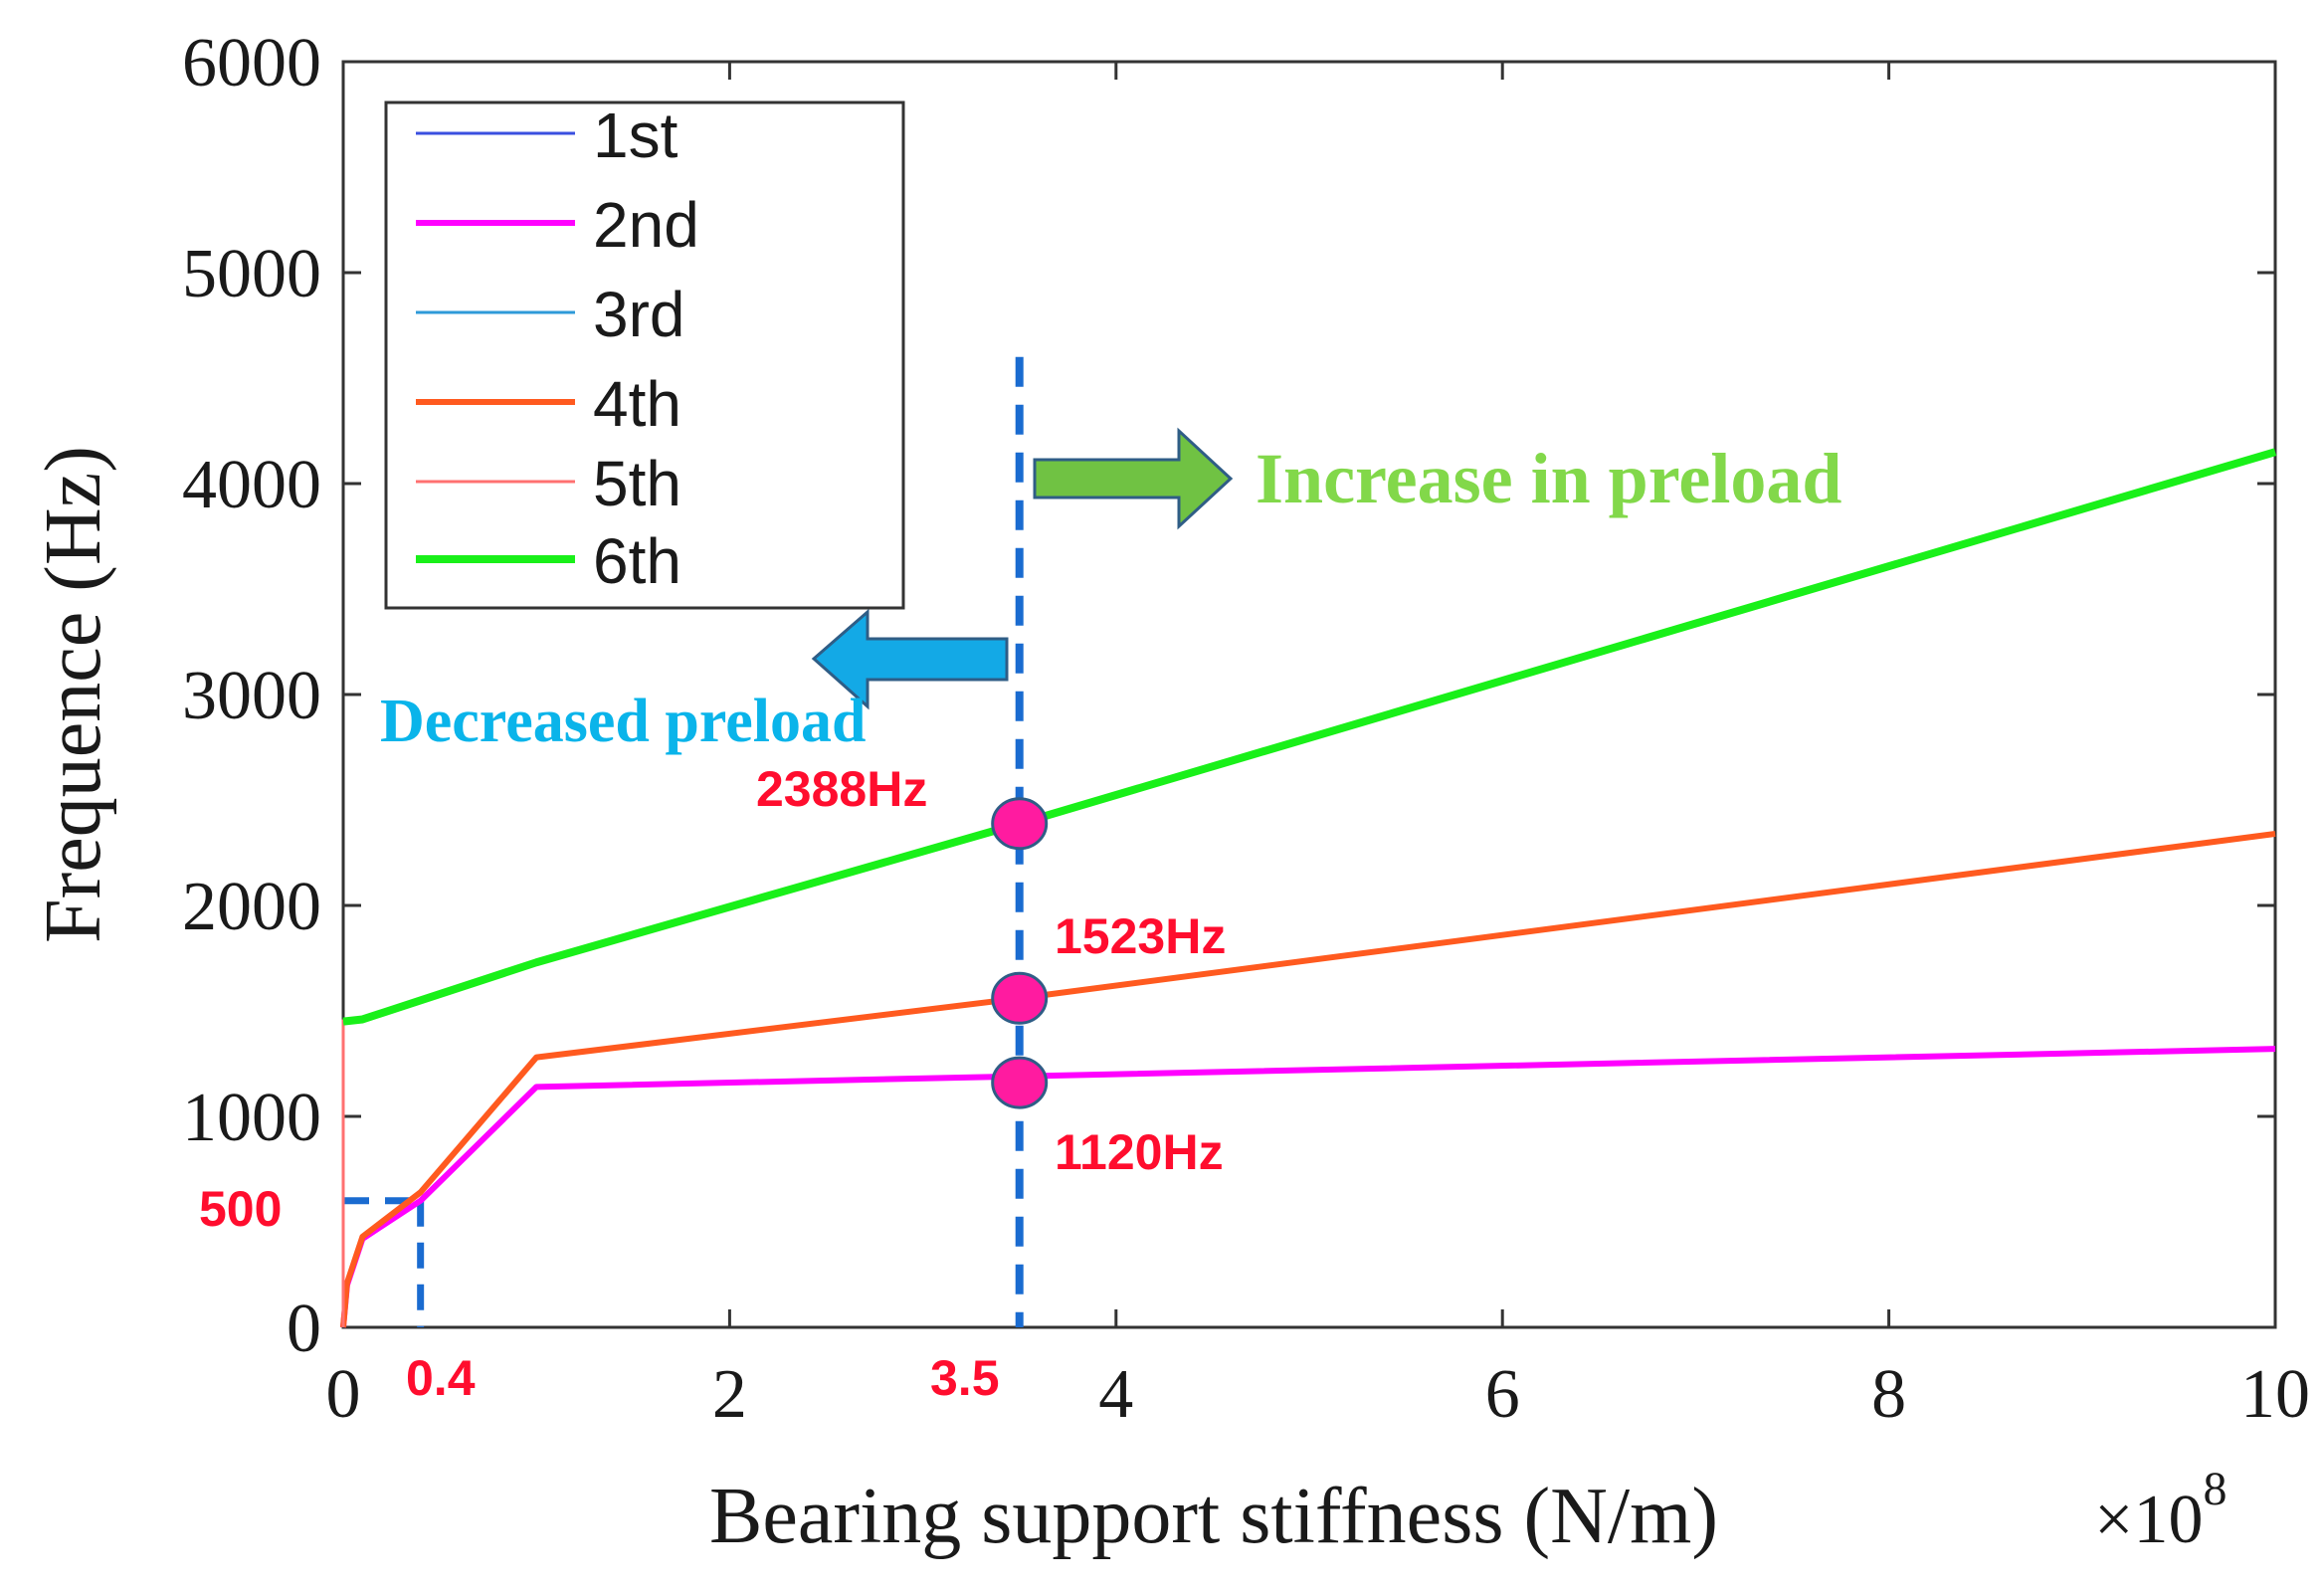 The height and width of the screenshot is (1592, 2324). Describe the element at coordinates (1549, 478) in the screenshot. I see `increase-preload-label: Increase in preload` at that location.